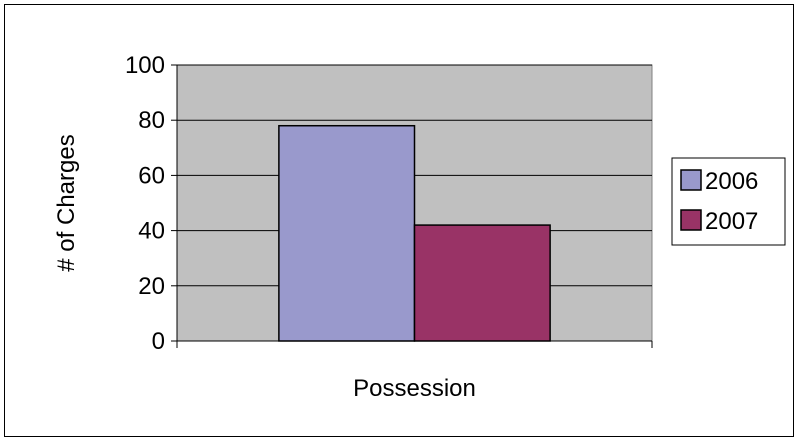  I want to click on legend-label-2006: 2006, so click(731, 181).